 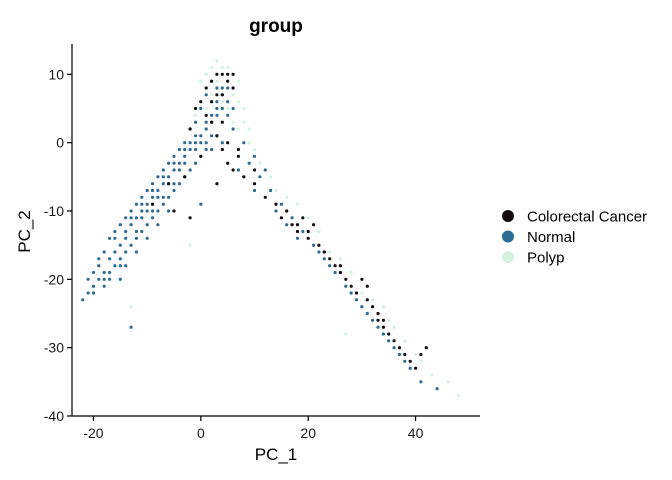 I want to click on y-tick-label: -30, so click(x=54, y=348).